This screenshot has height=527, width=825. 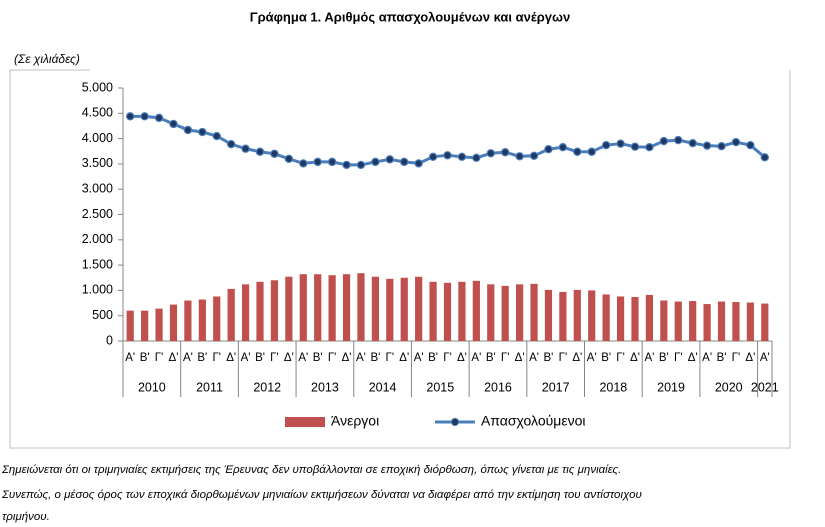 What do you see at coordinates (440, 387) in the screenshot?
I see `year-label: 2015` at bounding box center [440, 387].